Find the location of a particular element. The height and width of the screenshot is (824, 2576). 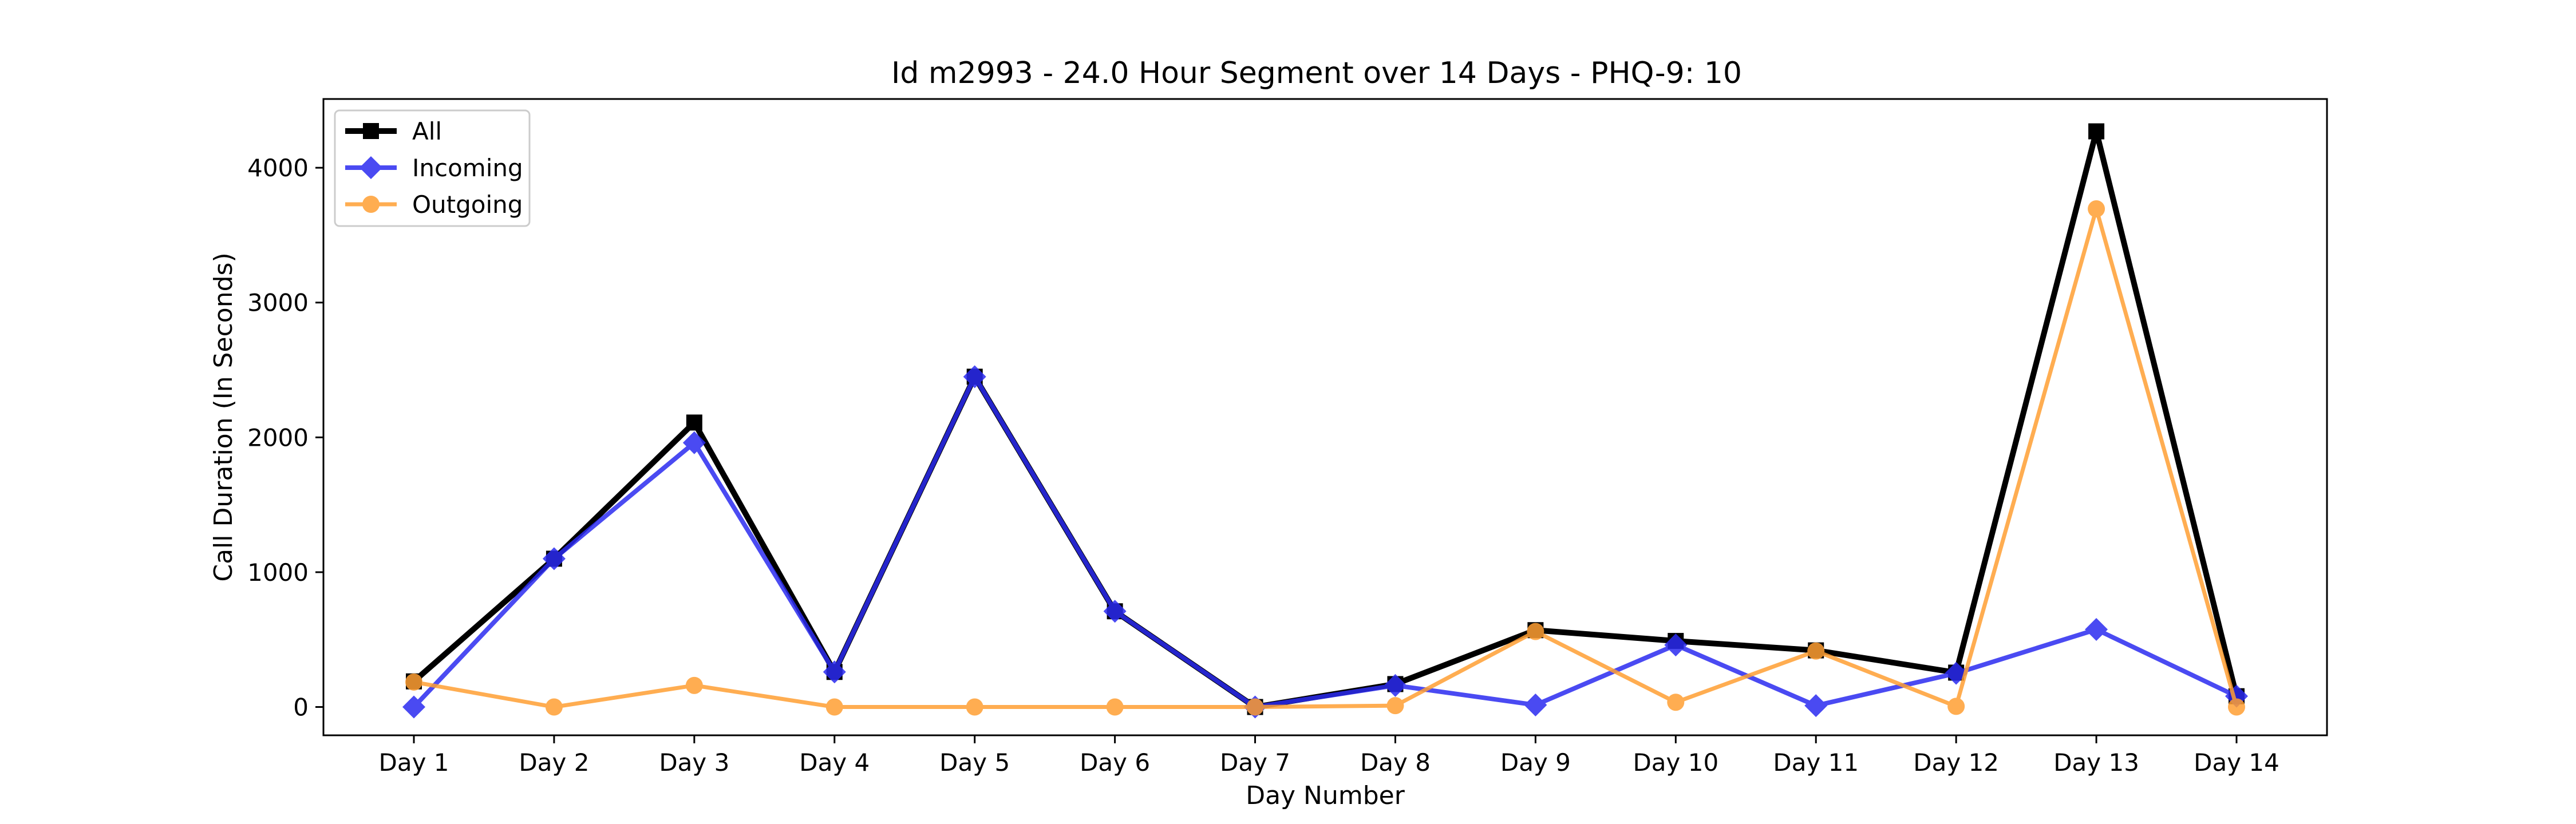

legend-box is located at coordinates (432, 168).